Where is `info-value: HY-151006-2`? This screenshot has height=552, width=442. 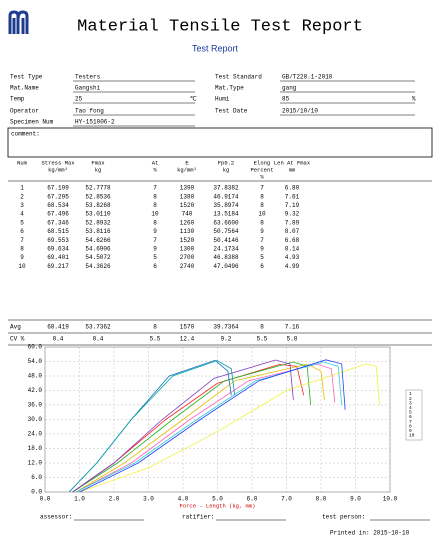
info-value: HY-151006-2 is located at coordinates (95, 122).